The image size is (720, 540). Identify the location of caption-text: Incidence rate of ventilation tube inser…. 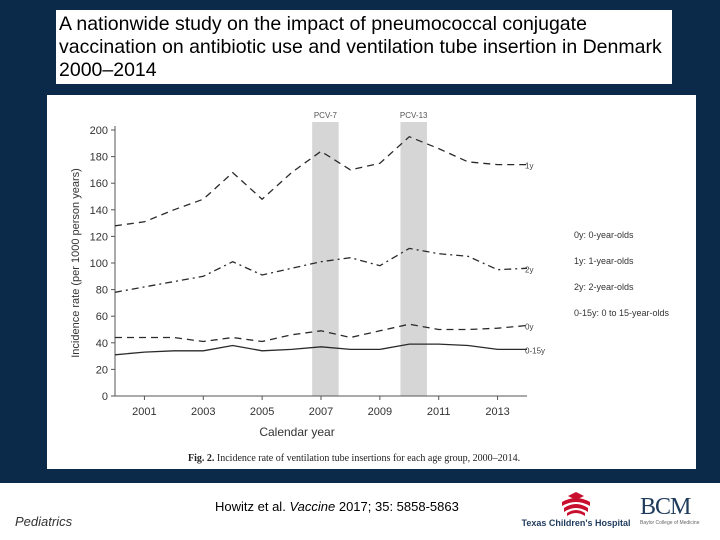
(368, 458).